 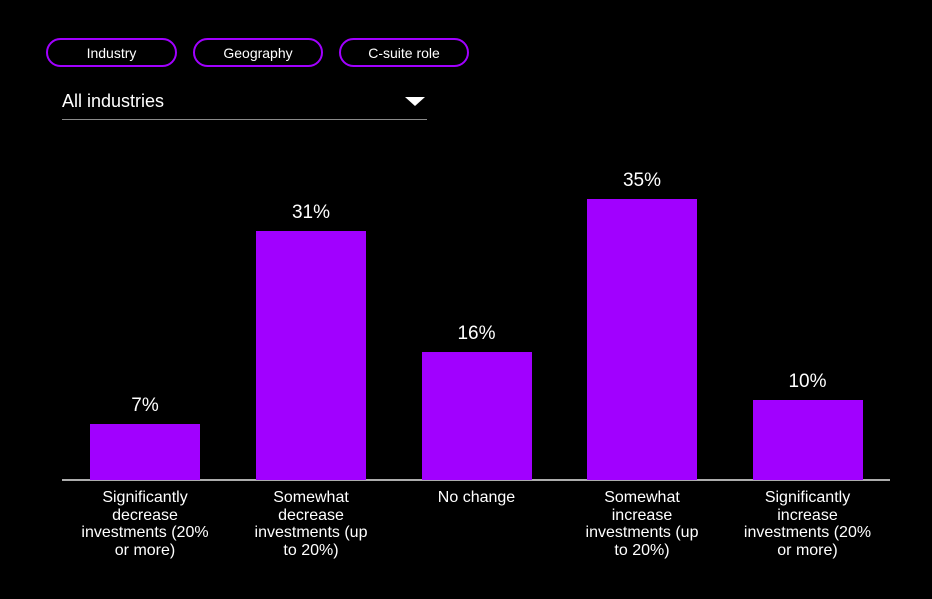 What do you see at coordinates (642, 180) in the screenshot?
I see `bar-value-label: 35%` at bounding box center [642, 180].